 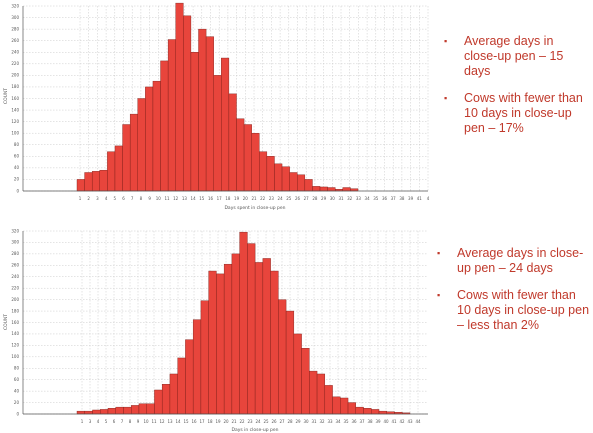 I want to click on x-tick-label: 3, so click(x=97, y=198).